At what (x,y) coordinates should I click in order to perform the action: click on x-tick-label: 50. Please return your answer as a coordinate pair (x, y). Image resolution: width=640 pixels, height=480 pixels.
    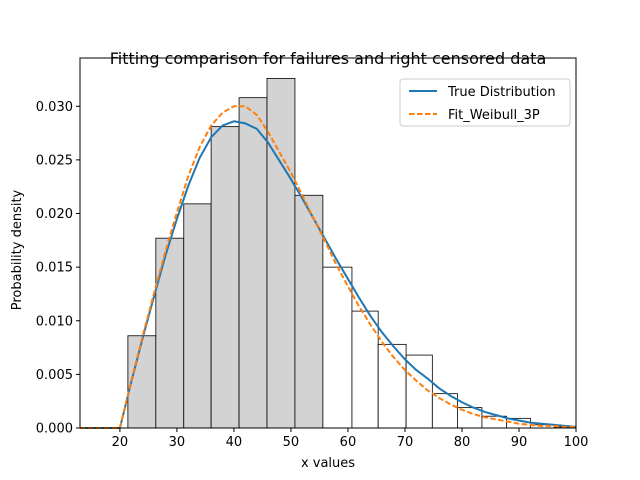
    Looking at the image, I should click on (291, 442).